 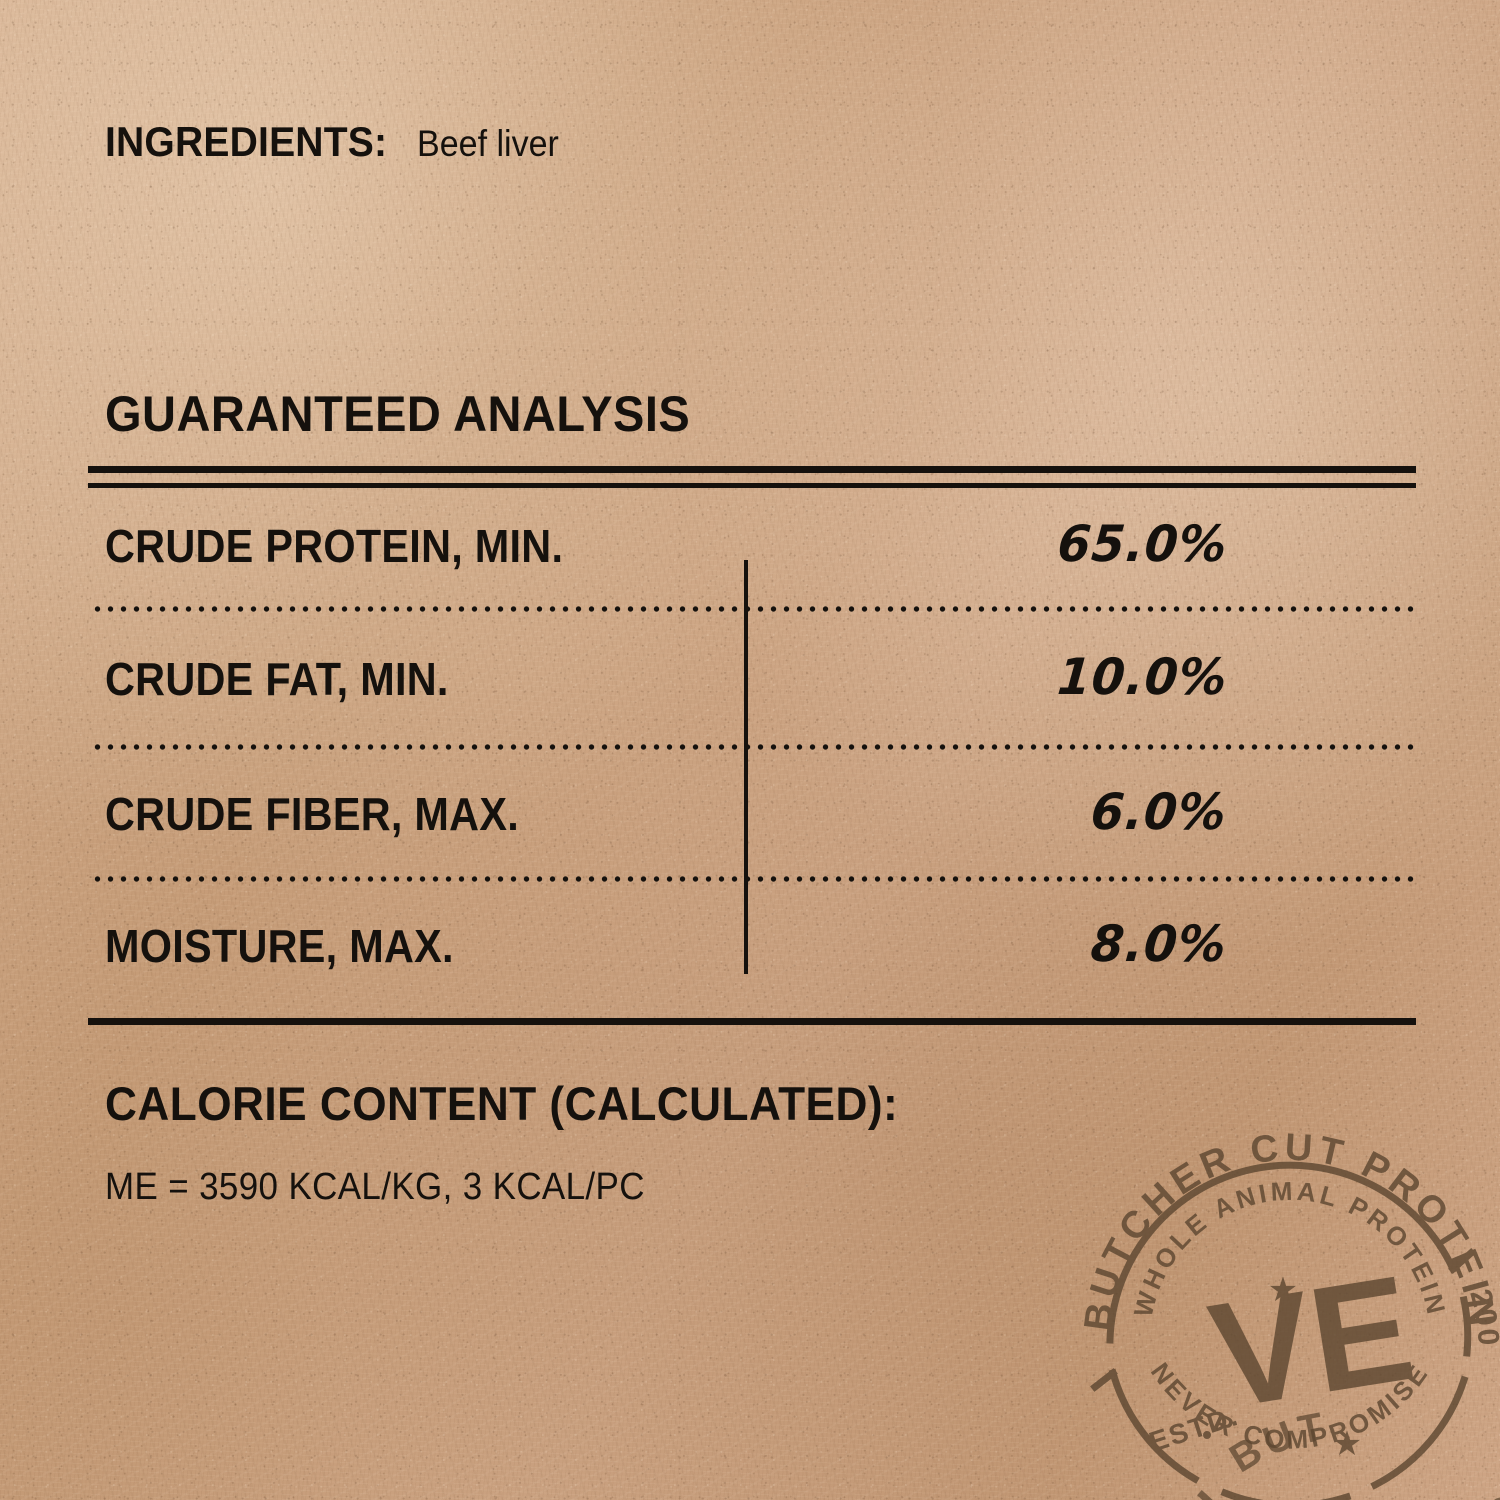 I want to click on stamp-monogram: VE, so click(x=1312, y=1341).